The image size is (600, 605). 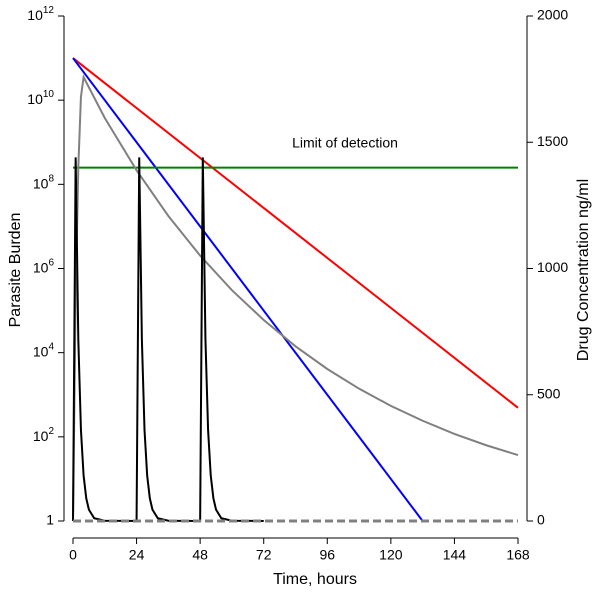 What do you see at coordinates (137, 555) in the screenshot?
I see `x-tick-label: 24` at bounding box center [137, 555].